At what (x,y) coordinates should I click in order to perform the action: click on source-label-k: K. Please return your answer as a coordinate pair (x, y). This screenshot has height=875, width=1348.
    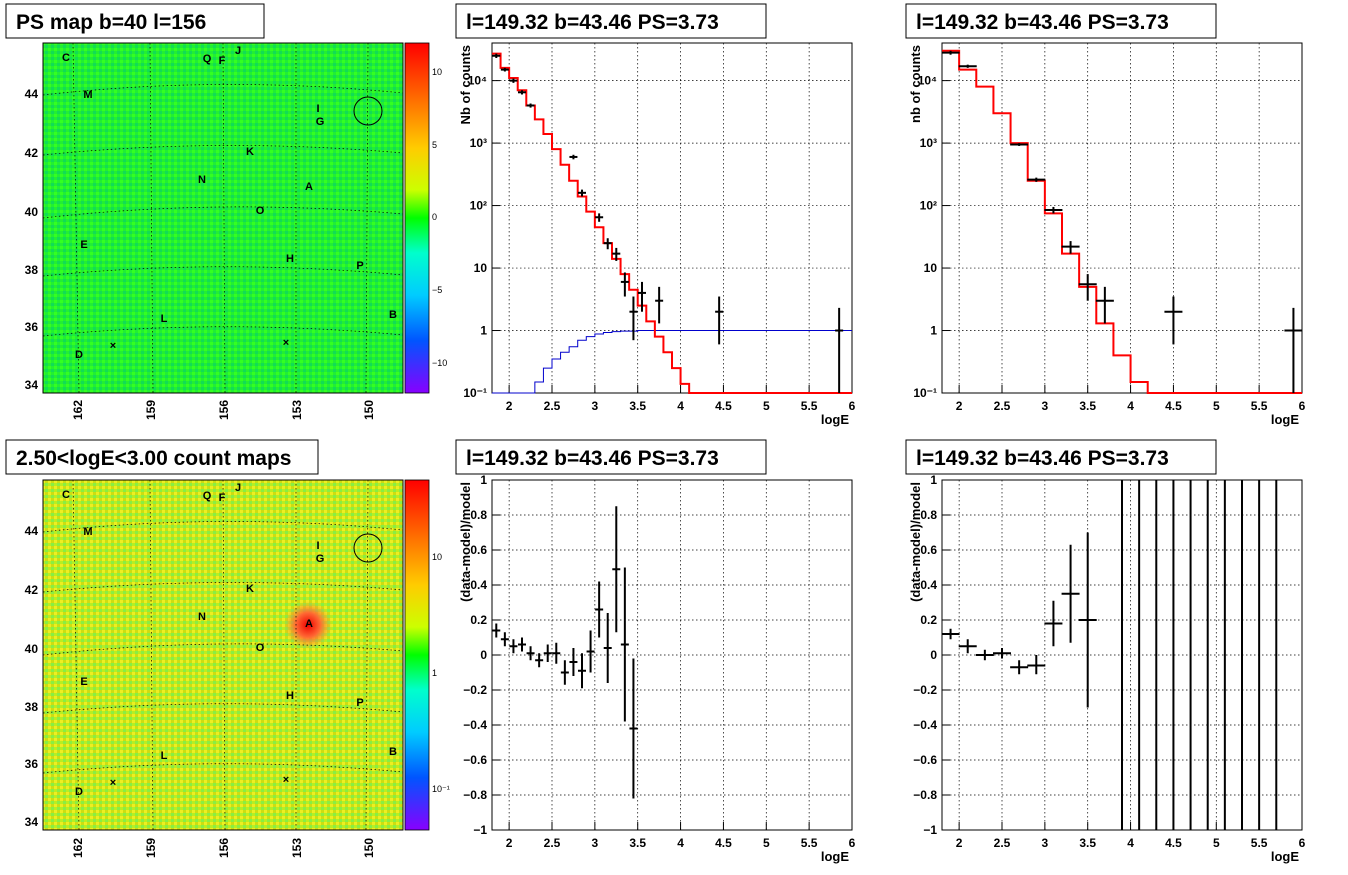
    Looking at the image, I should click on (250, 589).